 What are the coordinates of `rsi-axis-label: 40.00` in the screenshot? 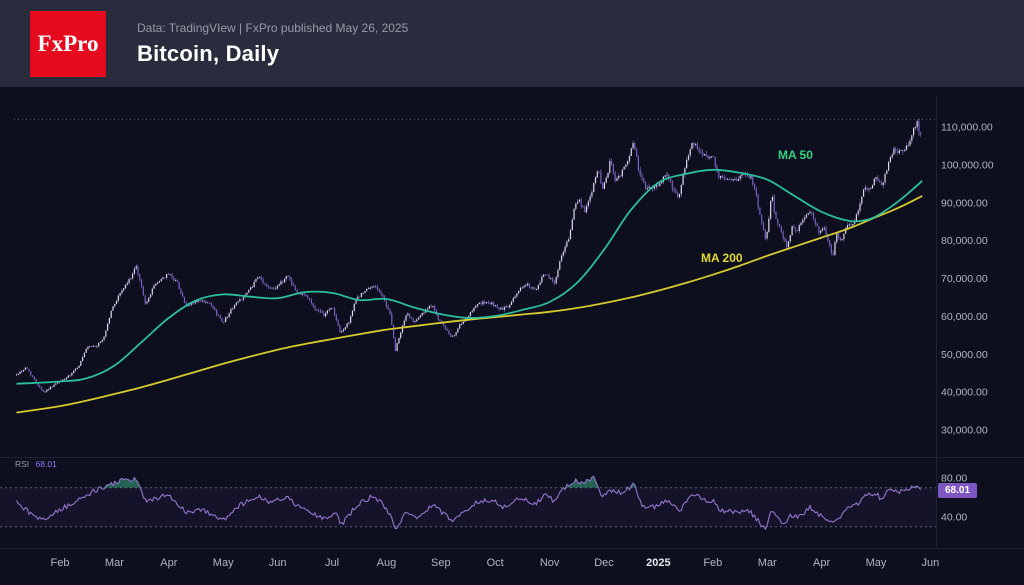 It's located at (954, 518).